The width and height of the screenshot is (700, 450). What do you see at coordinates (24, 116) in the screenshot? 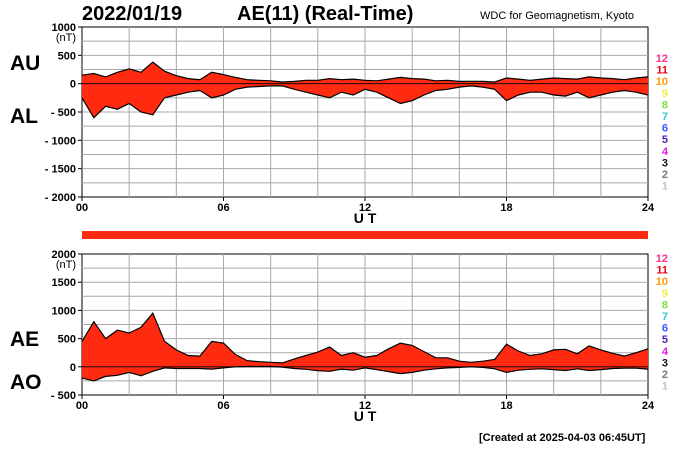
I see `index-label-lower: AL` at bounding box center [24, 116].